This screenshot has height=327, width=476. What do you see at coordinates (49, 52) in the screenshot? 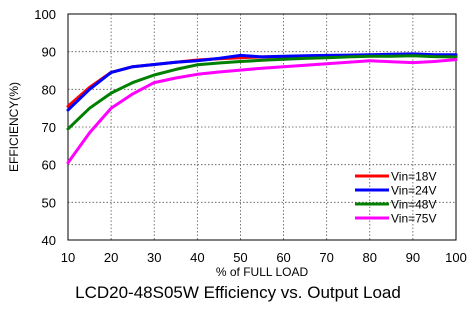
I see `y-tick-label: 90` at bounding box center [49, 52].